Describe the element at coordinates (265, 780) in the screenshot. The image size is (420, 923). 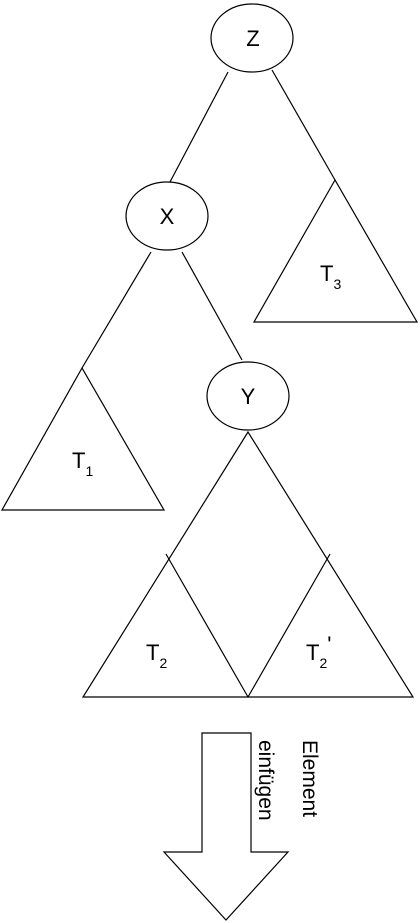
I see `arrow-label-einfuegen: einfügen` at that location.